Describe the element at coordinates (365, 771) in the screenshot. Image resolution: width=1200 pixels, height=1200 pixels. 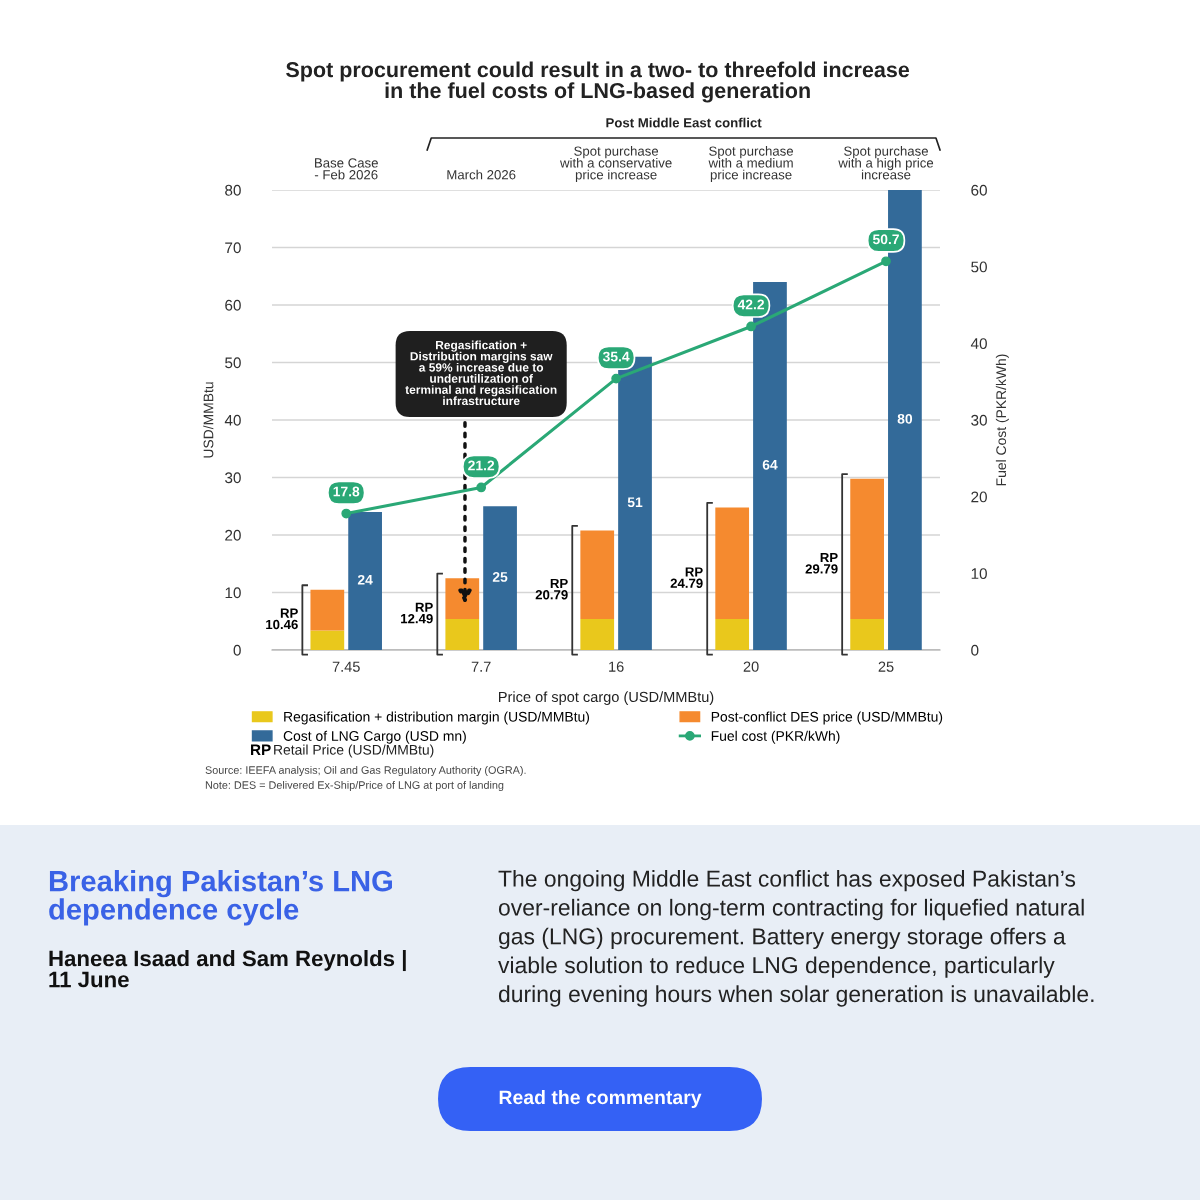
I see `source-note: Source: IEEFA analysis; Oil and Gas Regulatory Authority (OGRA).` at that location.